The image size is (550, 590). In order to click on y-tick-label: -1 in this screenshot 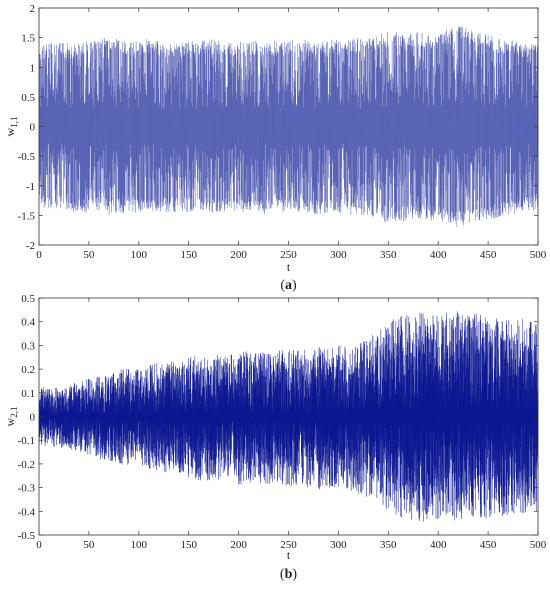, I will do `click(30, 187)`.